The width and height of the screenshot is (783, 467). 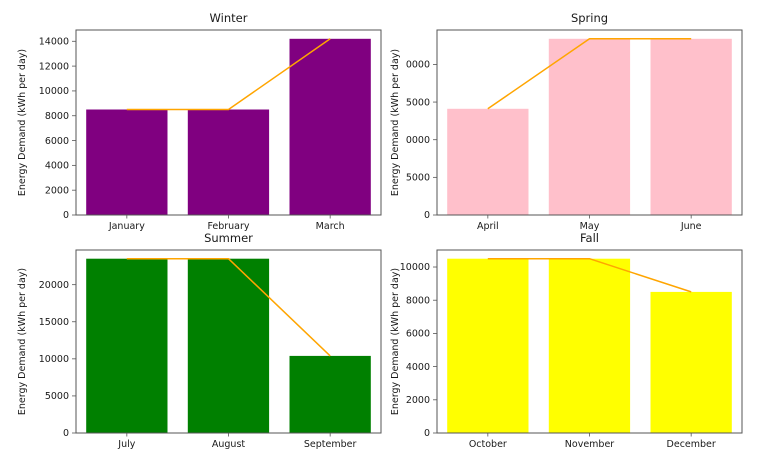 What do you see at coordinates (22, 341) in the screenshot?
I see `summer-ylabel: Energy Demand (kWh per day)` at bounding box center [22, 341].